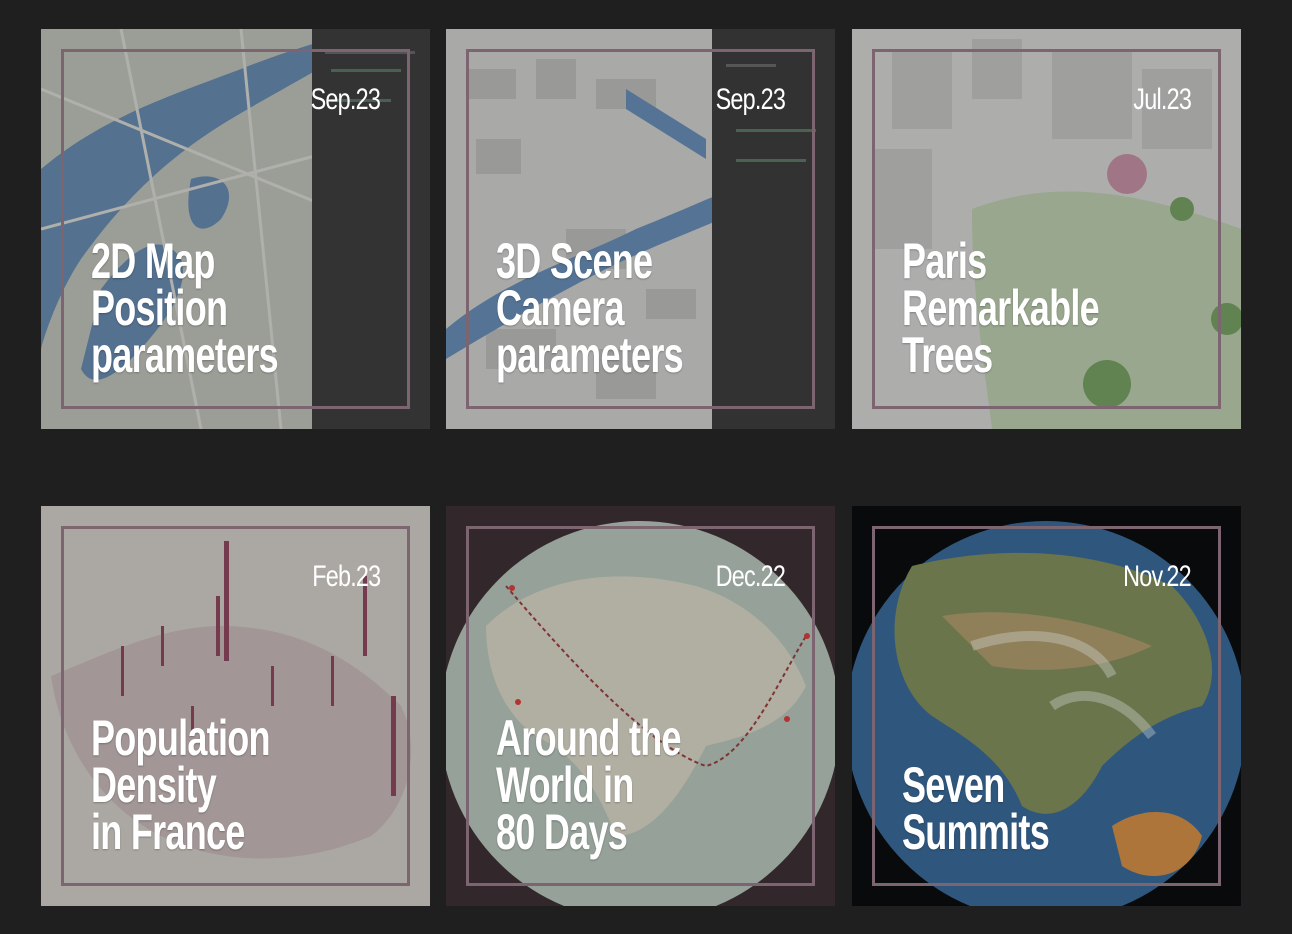  I want to click on globe-thumbnail-vintage, so click(640, 706).